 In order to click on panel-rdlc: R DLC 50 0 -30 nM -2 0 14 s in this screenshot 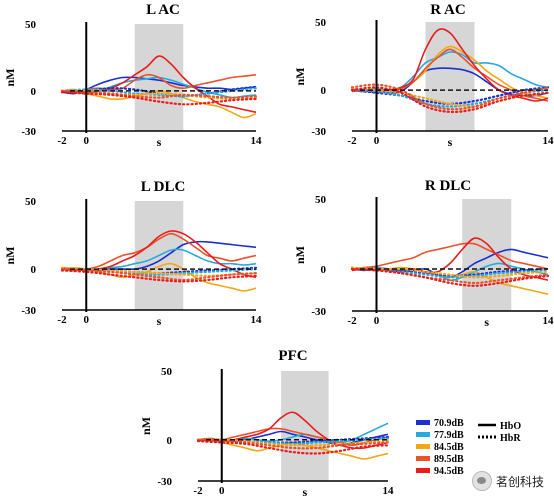, I will do `click(423, 253)`.